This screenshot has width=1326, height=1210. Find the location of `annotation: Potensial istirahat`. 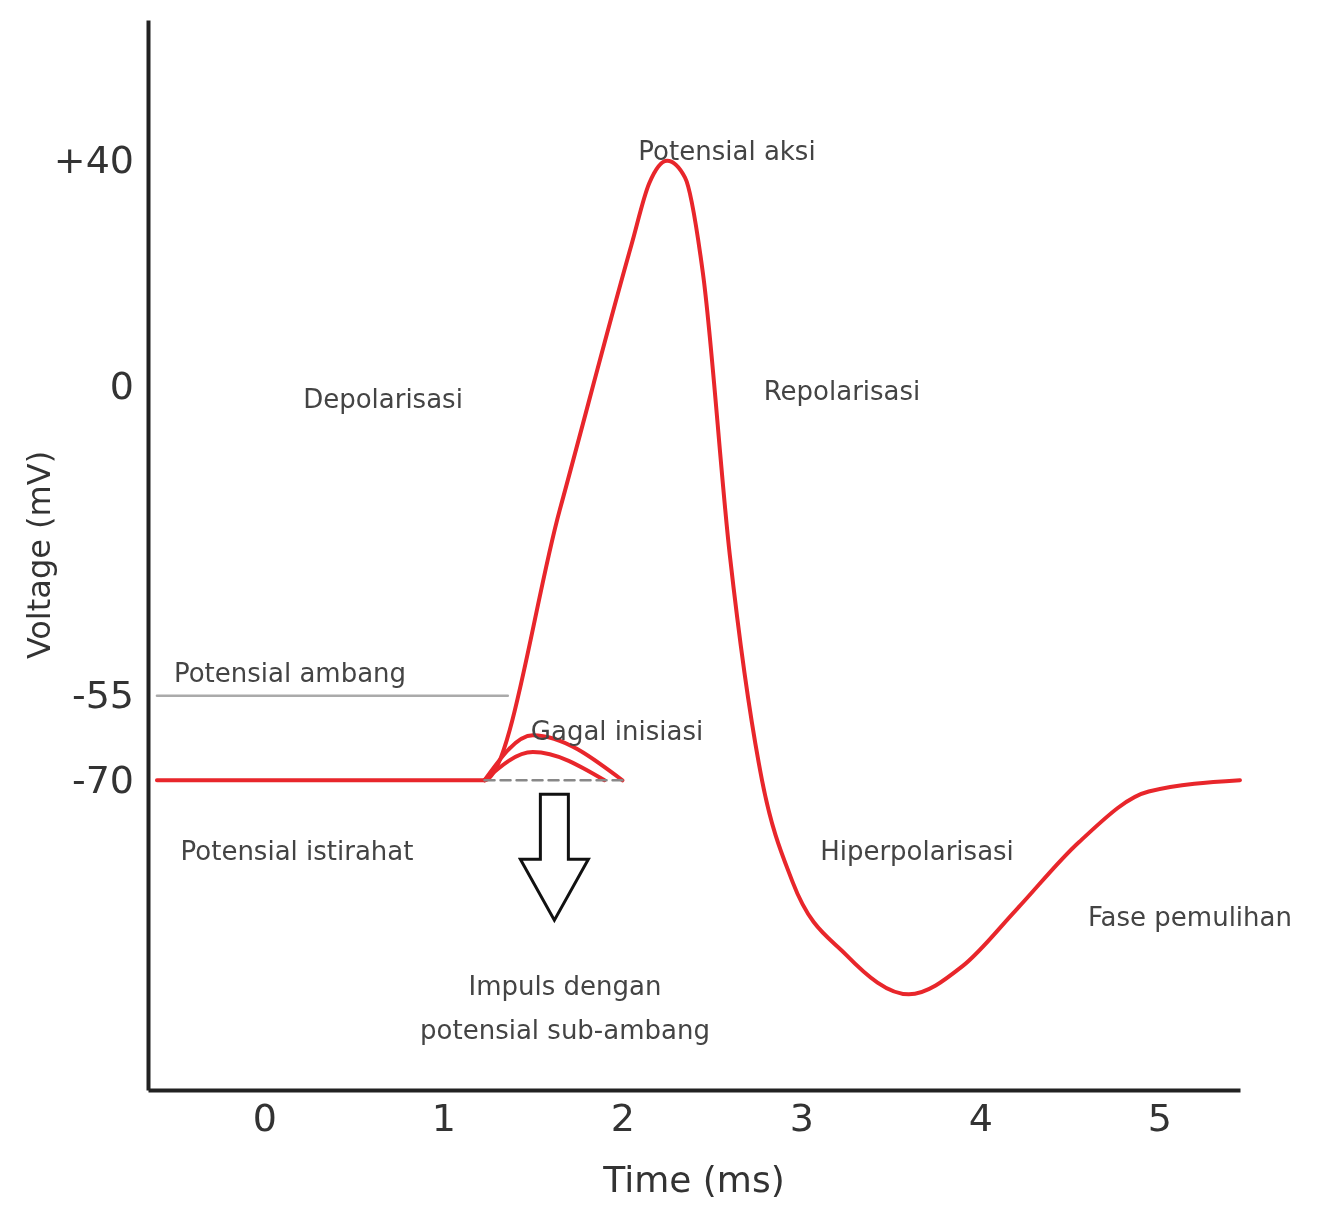

annotation: Potensial istirahat is located at coordinates (297, 851).